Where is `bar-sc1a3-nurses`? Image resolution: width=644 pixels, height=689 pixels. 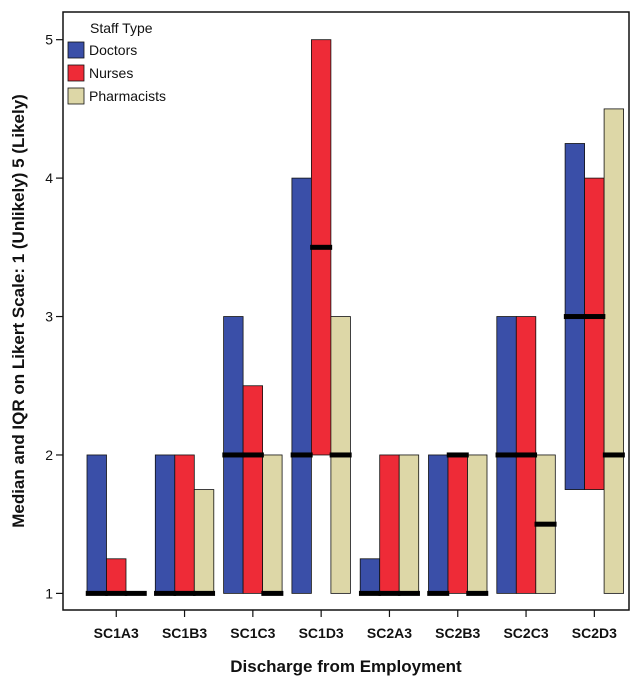
bar-sc1a3-nurses is located at coordinates (116, 576).